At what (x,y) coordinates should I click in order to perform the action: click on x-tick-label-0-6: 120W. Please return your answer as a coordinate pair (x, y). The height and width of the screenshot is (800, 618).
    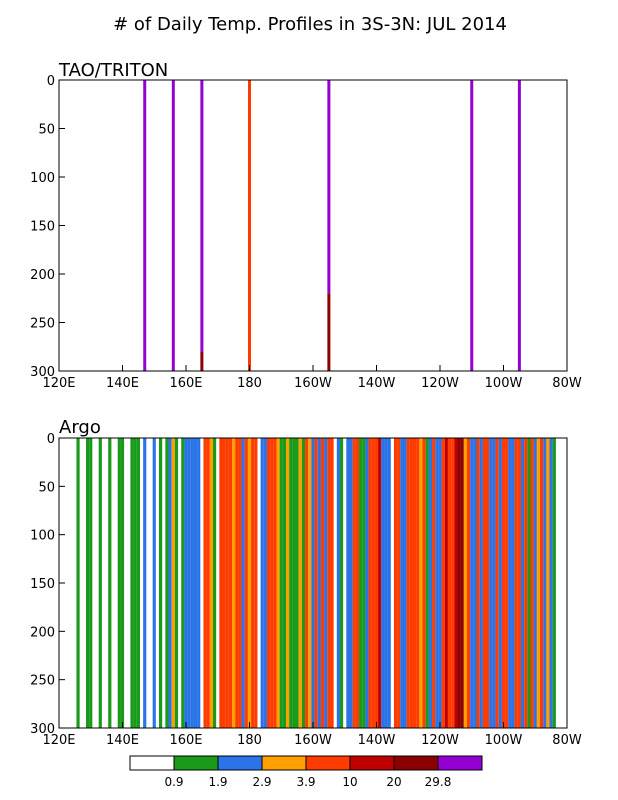
    Looking at the image, I should click on (440, 383).